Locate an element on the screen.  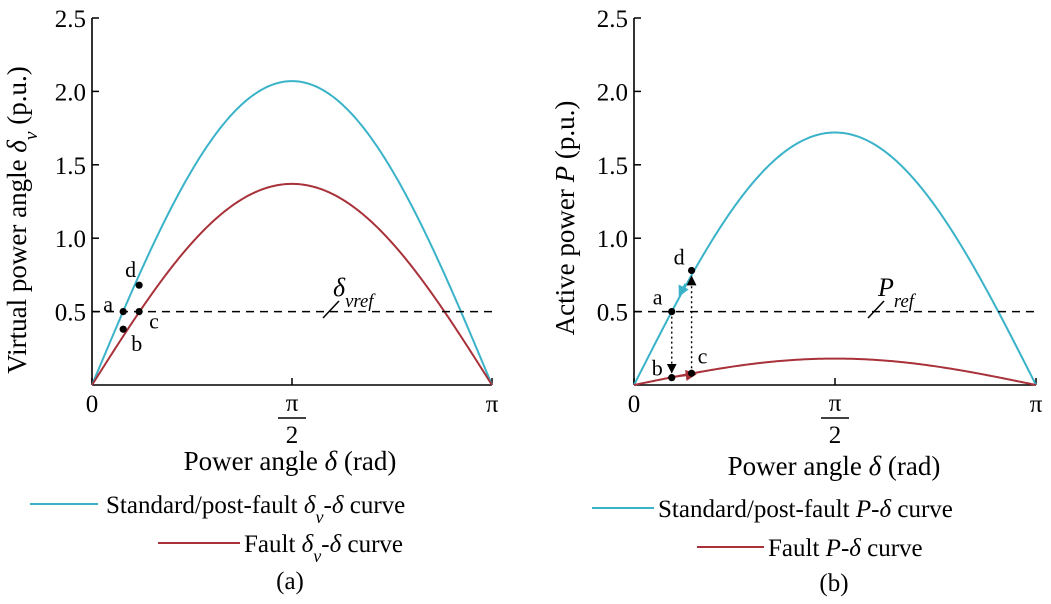
panel-a-legend-fault-label: Fault δv-δ curve is located at coordinates (323, 548).